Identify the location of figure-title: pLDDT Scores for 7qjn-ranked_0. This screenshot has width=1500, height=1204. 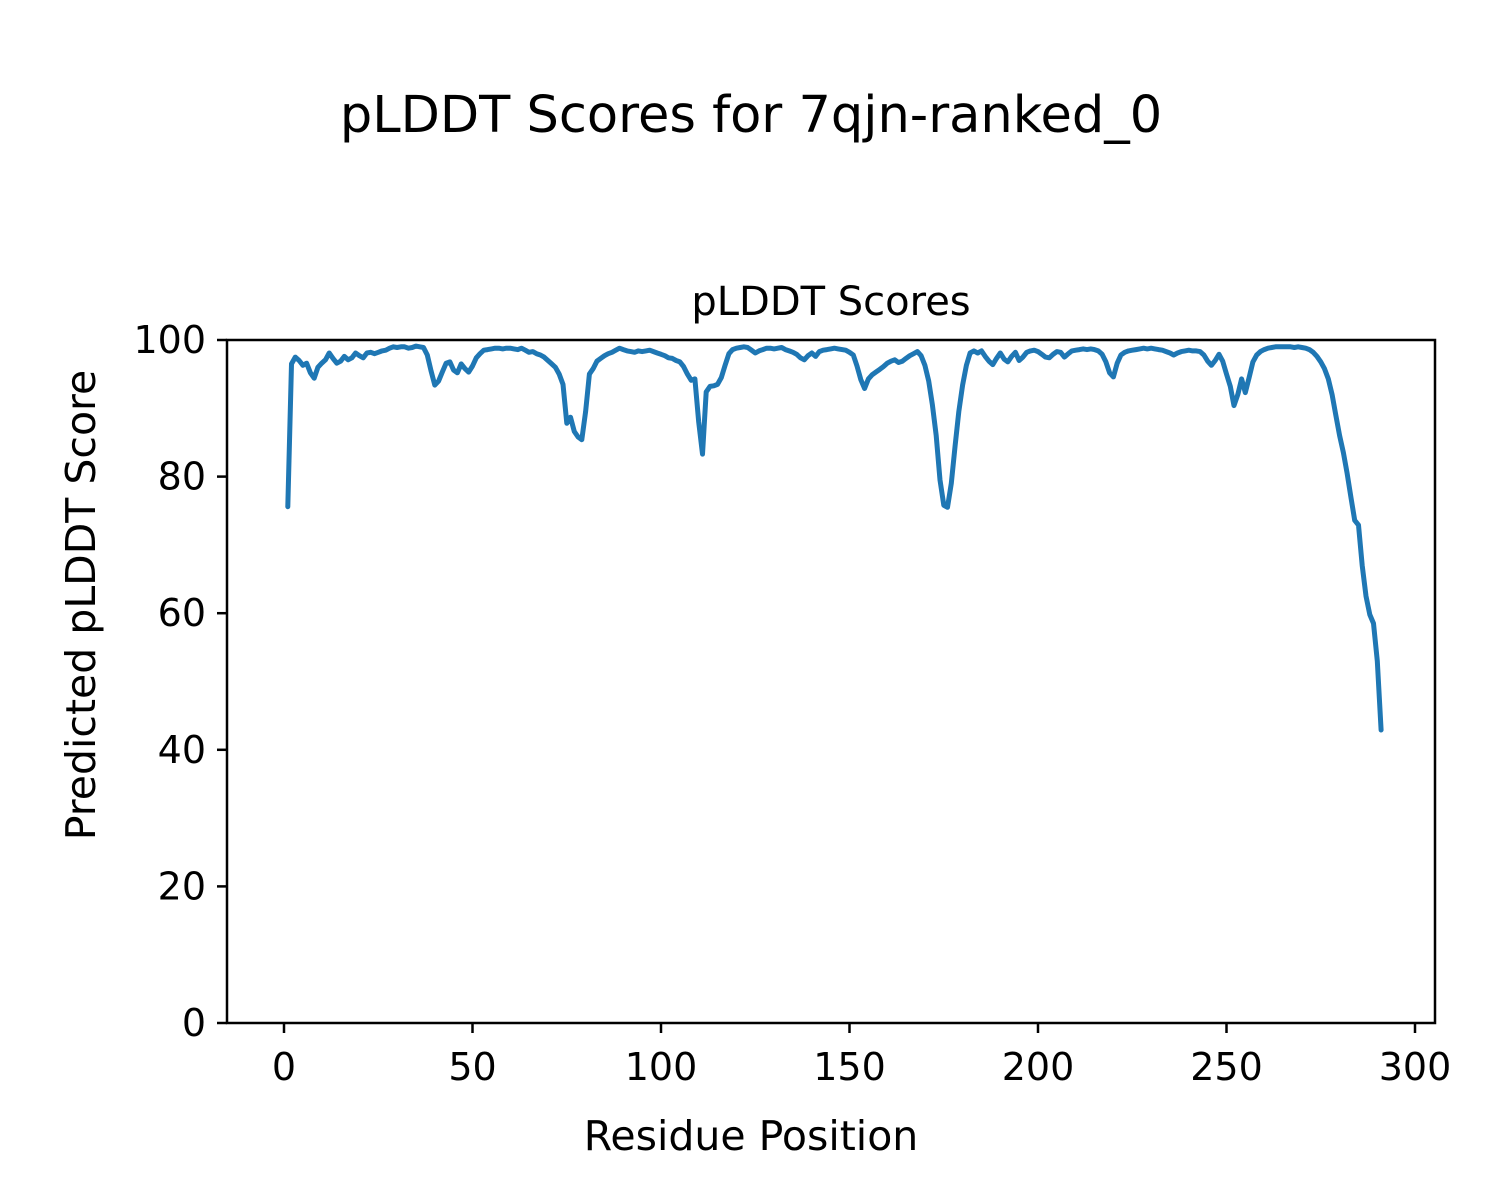
(751, 115).